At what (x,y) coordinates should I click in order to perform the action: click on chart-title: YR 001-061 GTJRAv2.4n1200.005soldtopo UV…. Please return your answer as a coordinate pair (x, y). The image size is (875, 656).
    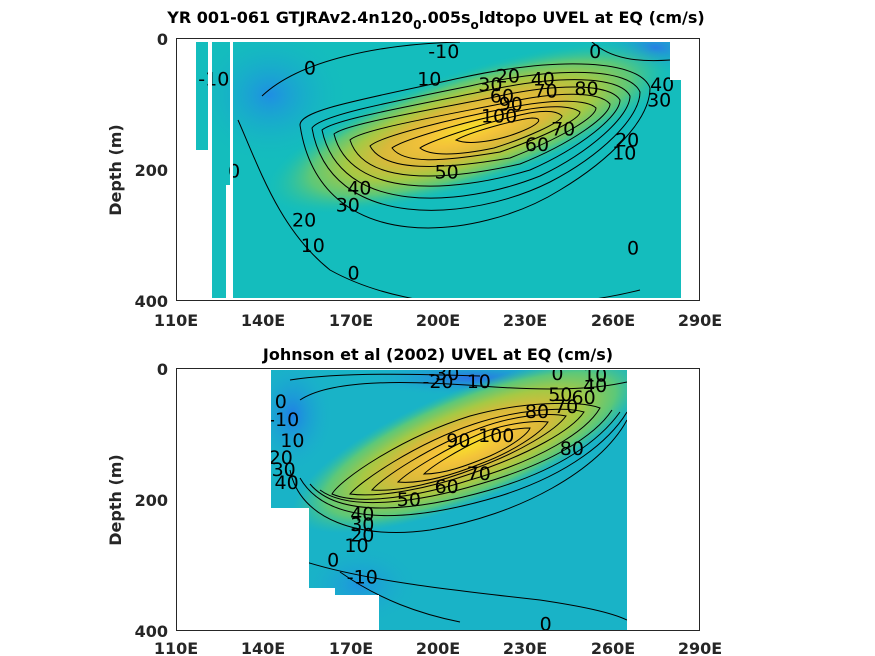
    Looking at the image, I should click on (435, 20).